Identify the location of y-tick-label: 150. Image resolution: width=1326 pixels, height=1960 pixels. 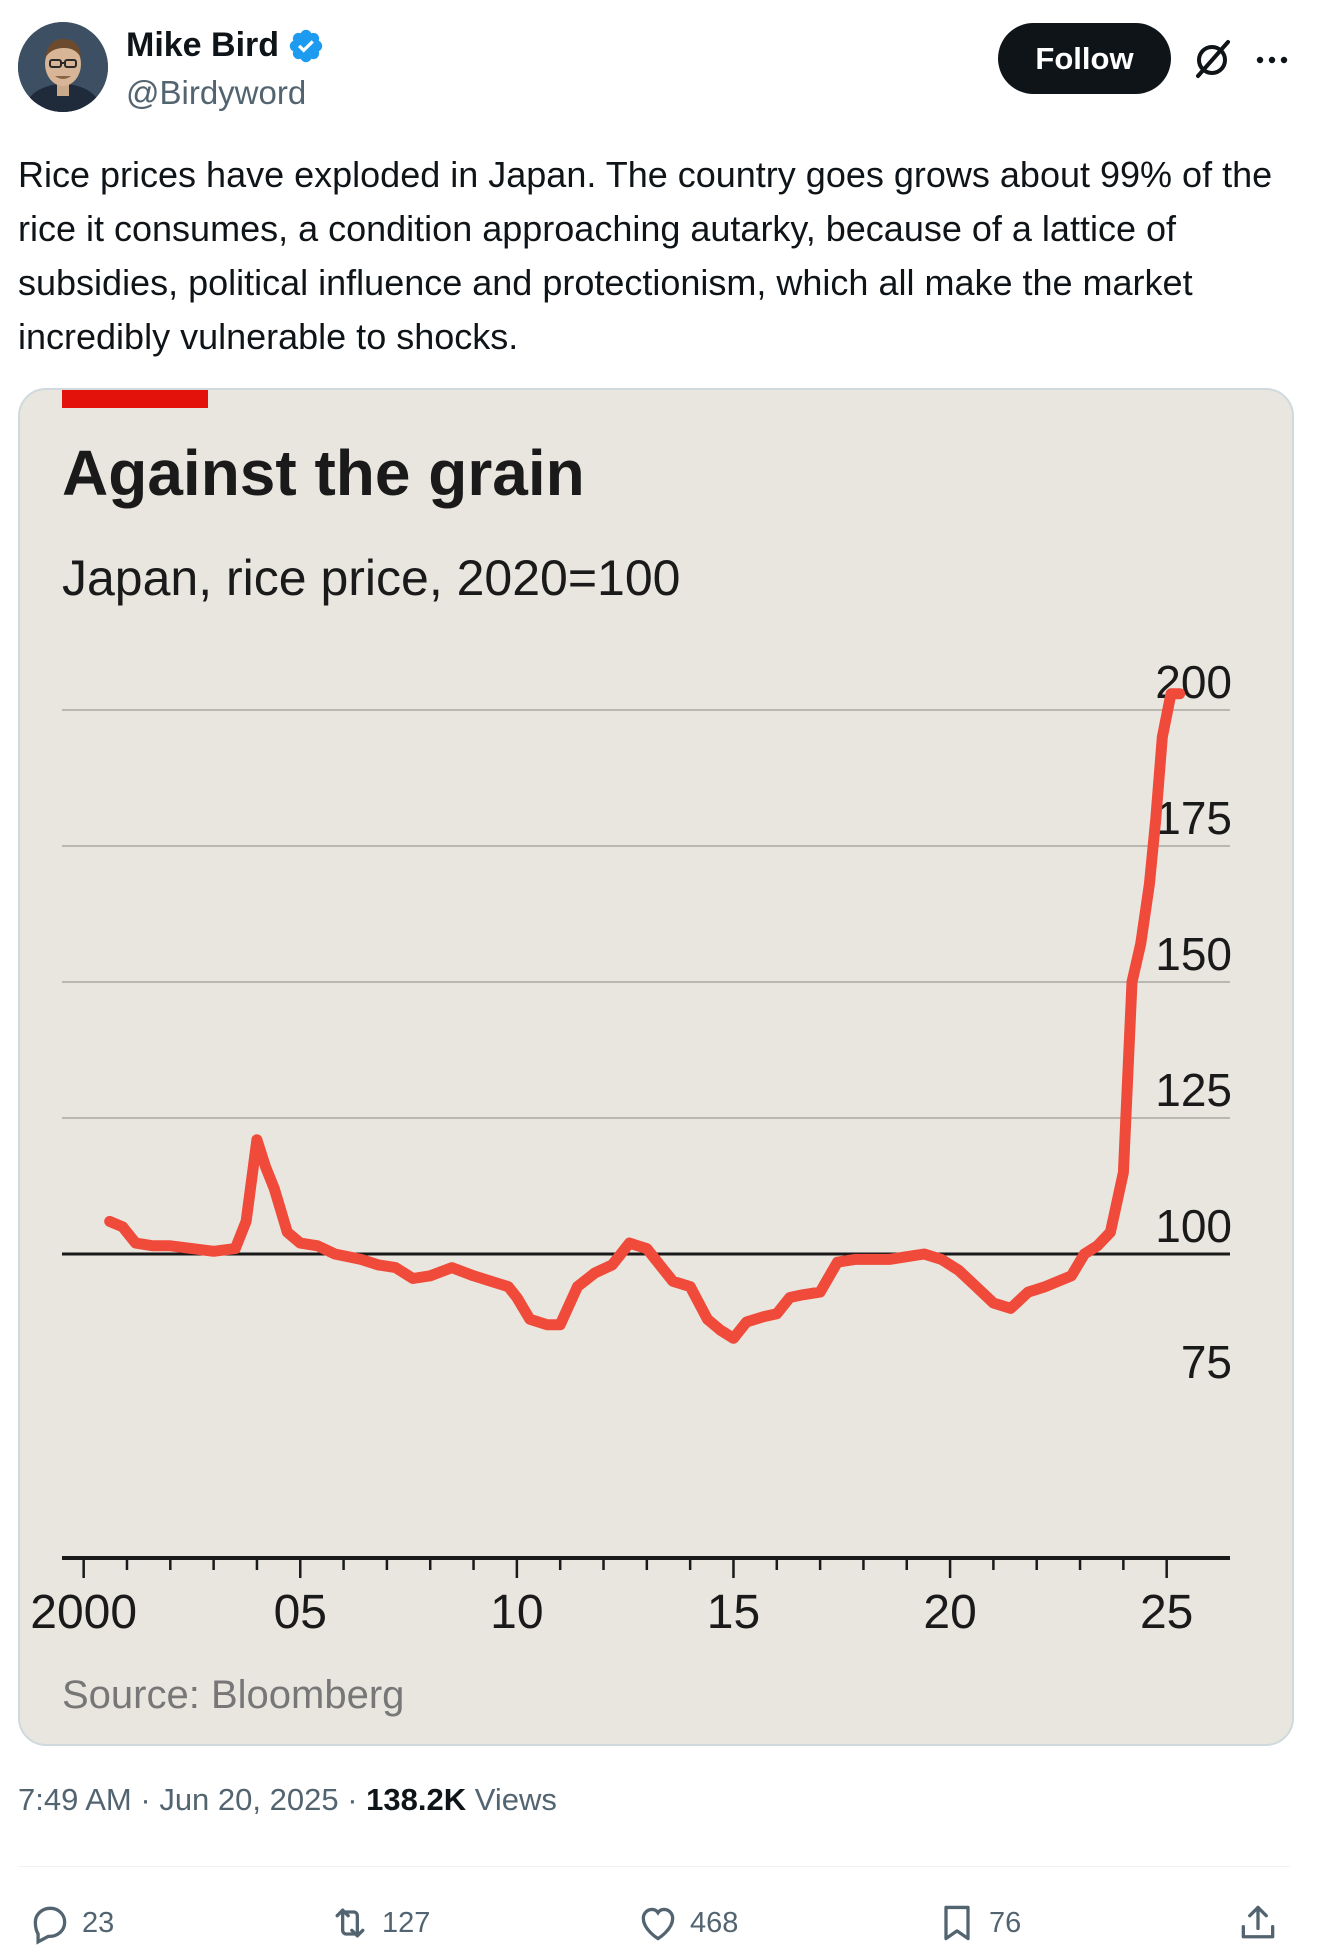
(1193, 954).